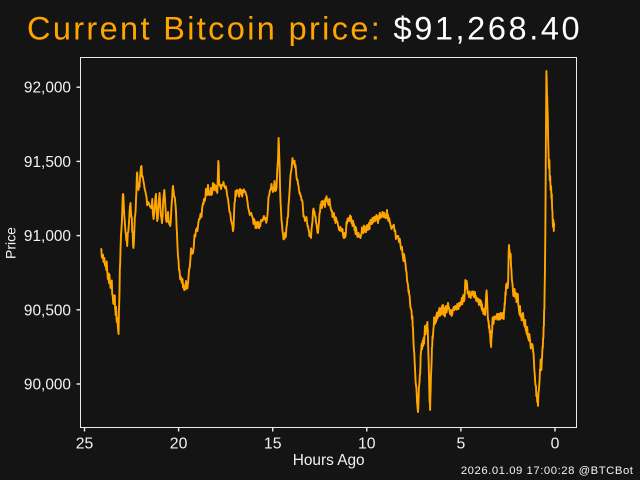 This screenshot has width=640, height=480. Describe the element at coordinates (85, 443) in the screenshot. I see `svg-text: 25` at that location.